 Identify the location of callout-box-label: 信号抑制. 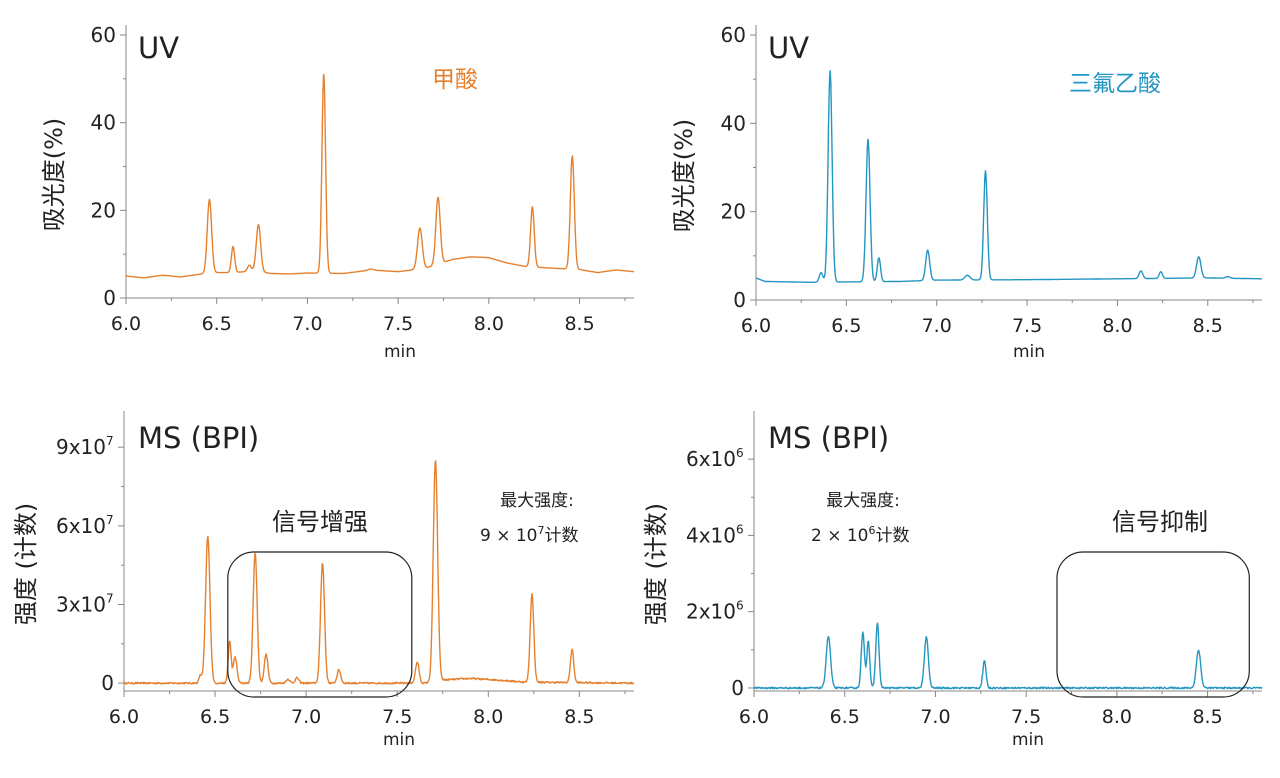
(1160, 522).